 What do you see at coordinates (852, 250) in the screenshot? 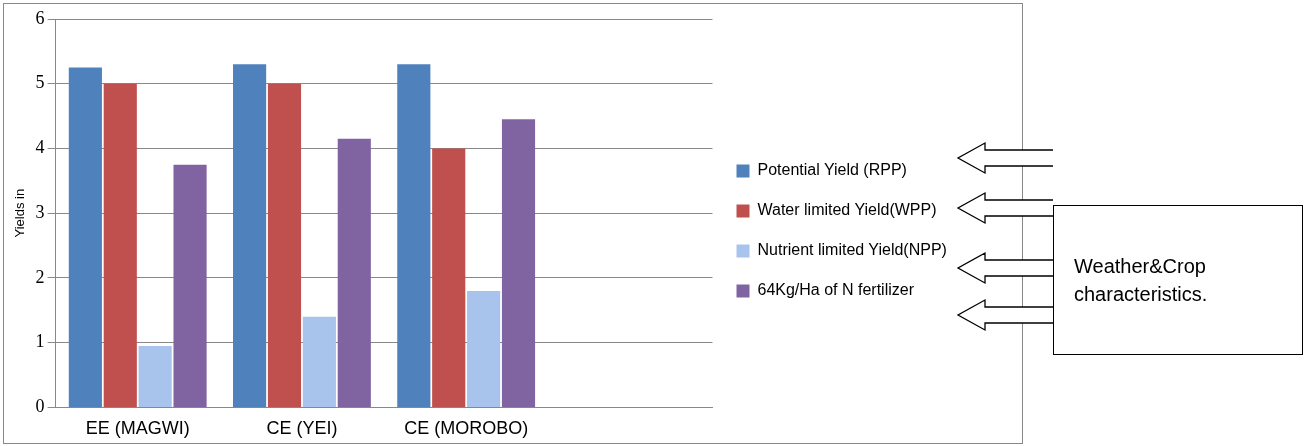
I see `legend-label: Nutrient limited Yield(NPP)` at bounding box center [852, 250].